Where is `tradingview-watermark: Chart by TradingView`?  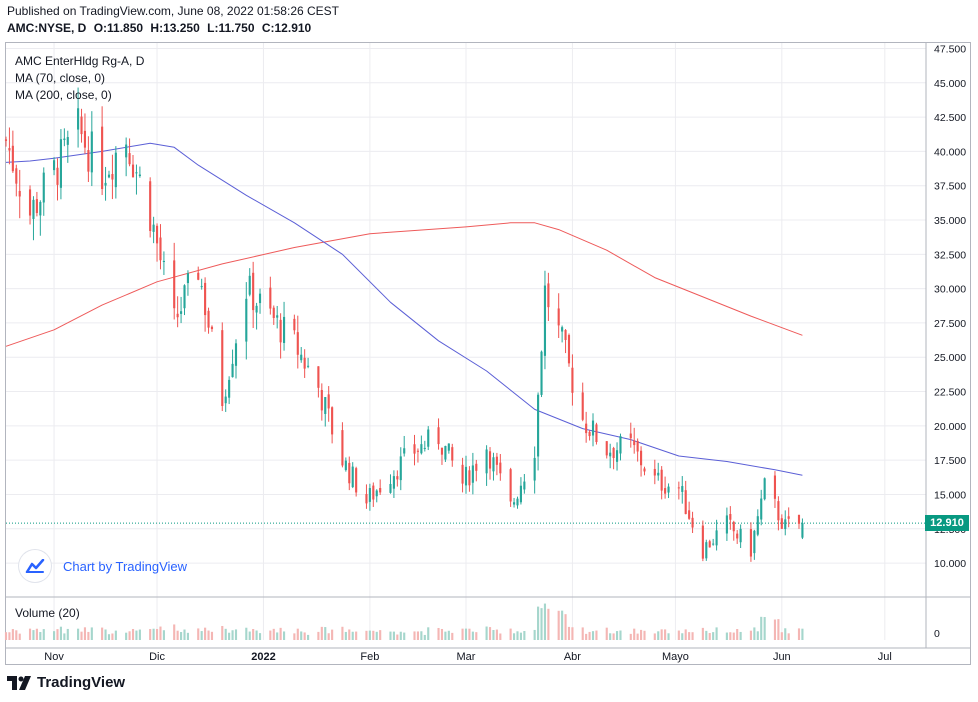
tradingview-watermark: Chart by TradingView is located at coordinates (103, 566).